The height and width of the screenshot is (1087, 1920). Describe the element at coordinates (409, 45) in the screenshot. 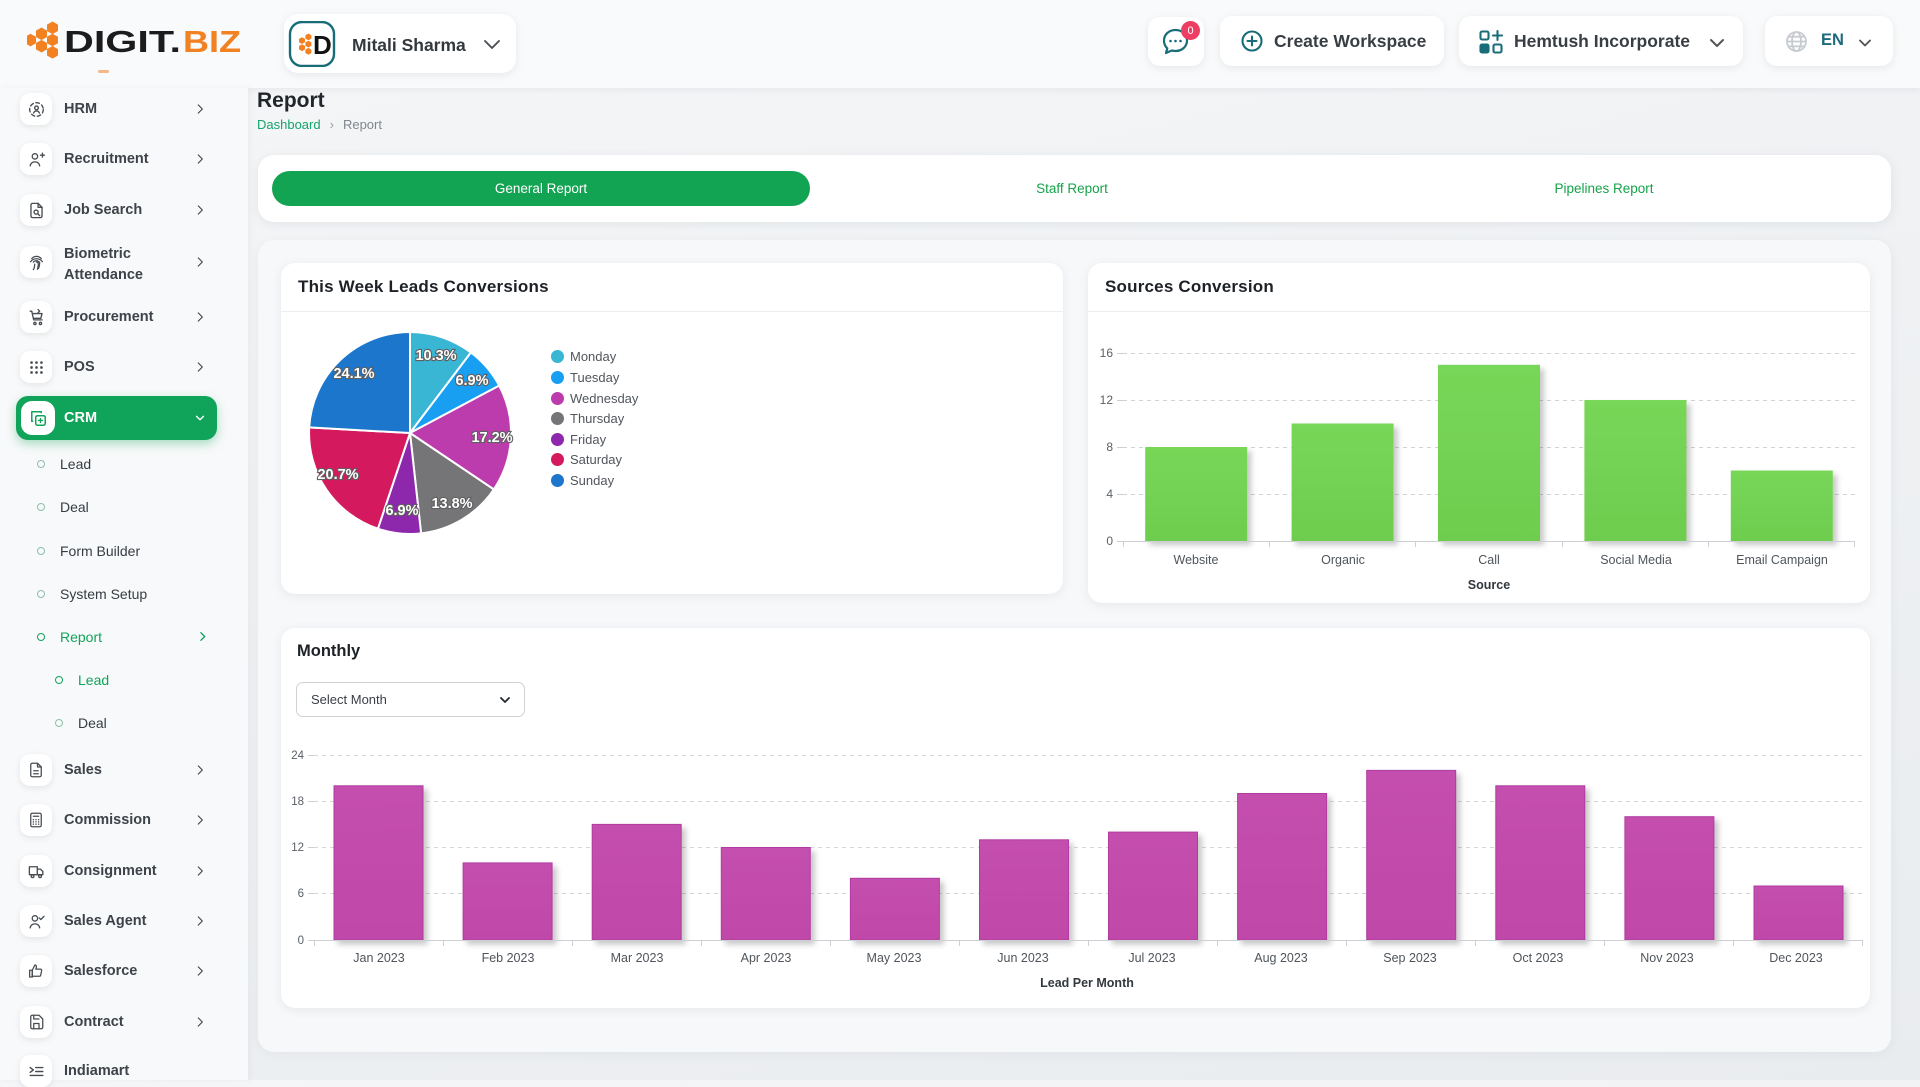

I see `svg-text: Mitali Sharma` at that location.